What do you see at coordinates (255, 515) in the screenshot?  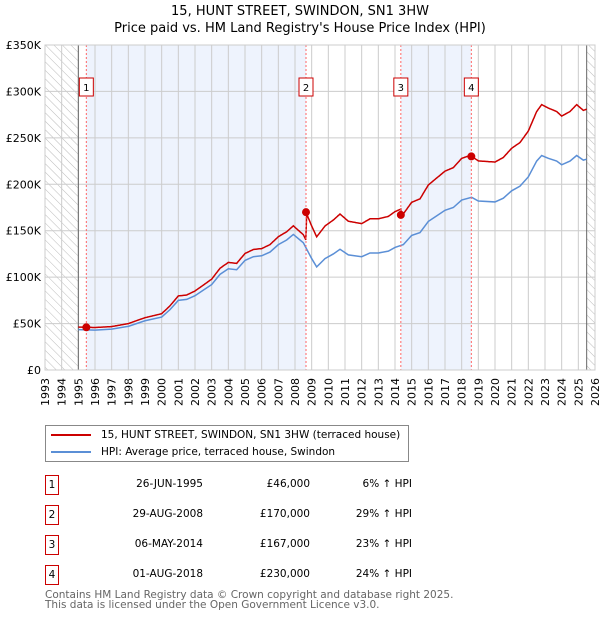 I see `sale-row: 2 29-AUG-2008 £170,000 29% ↑ HPI` at bounding box center [255, 515].